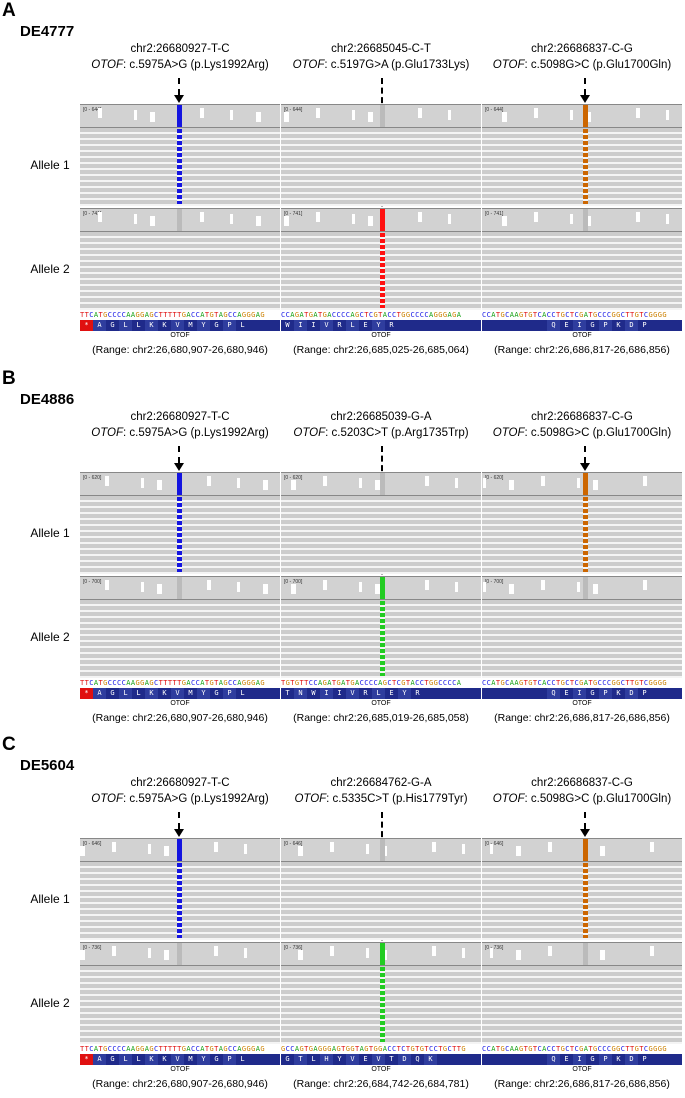  I want to click on variant-reads, so click(585, 166).